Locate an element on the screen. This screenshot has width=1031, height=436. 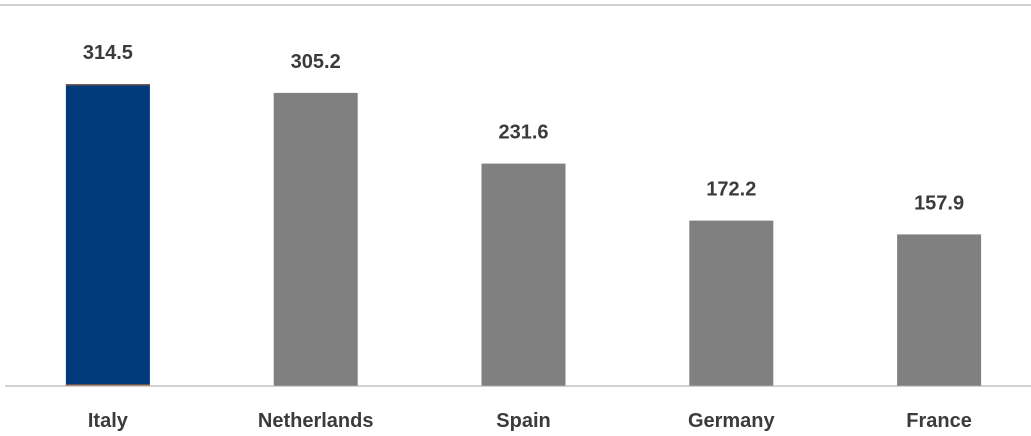
category-label-netherlands: Netherlands is located at coordinates (316, 421).